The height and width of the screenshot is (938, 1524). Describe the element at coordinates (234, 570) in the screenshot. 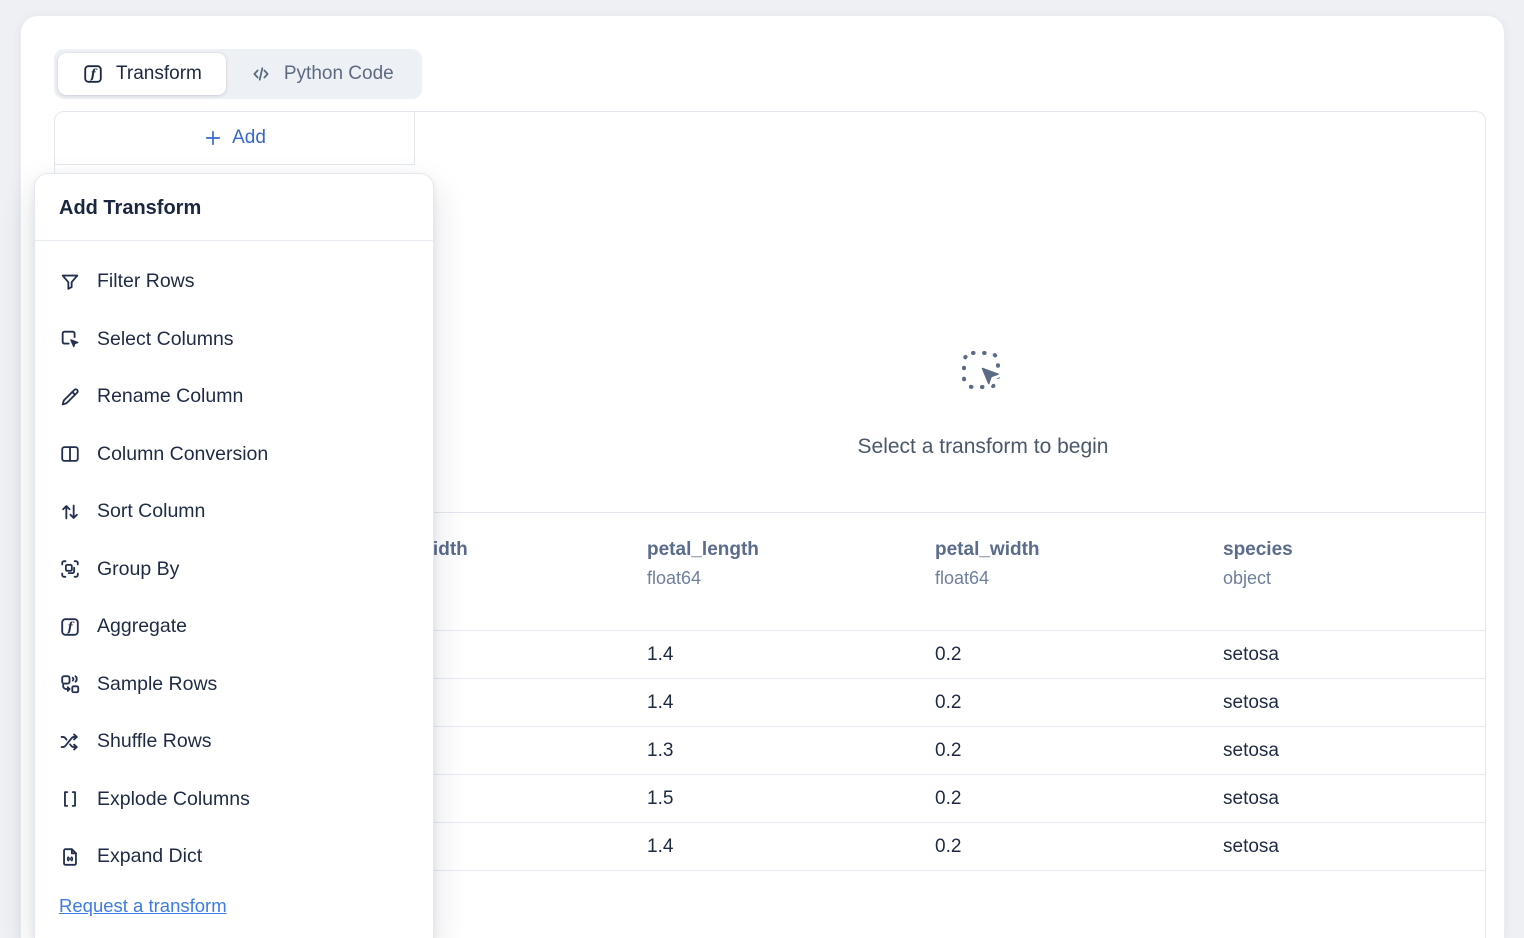

I see `menu-item-group-by: Group By` at that location.